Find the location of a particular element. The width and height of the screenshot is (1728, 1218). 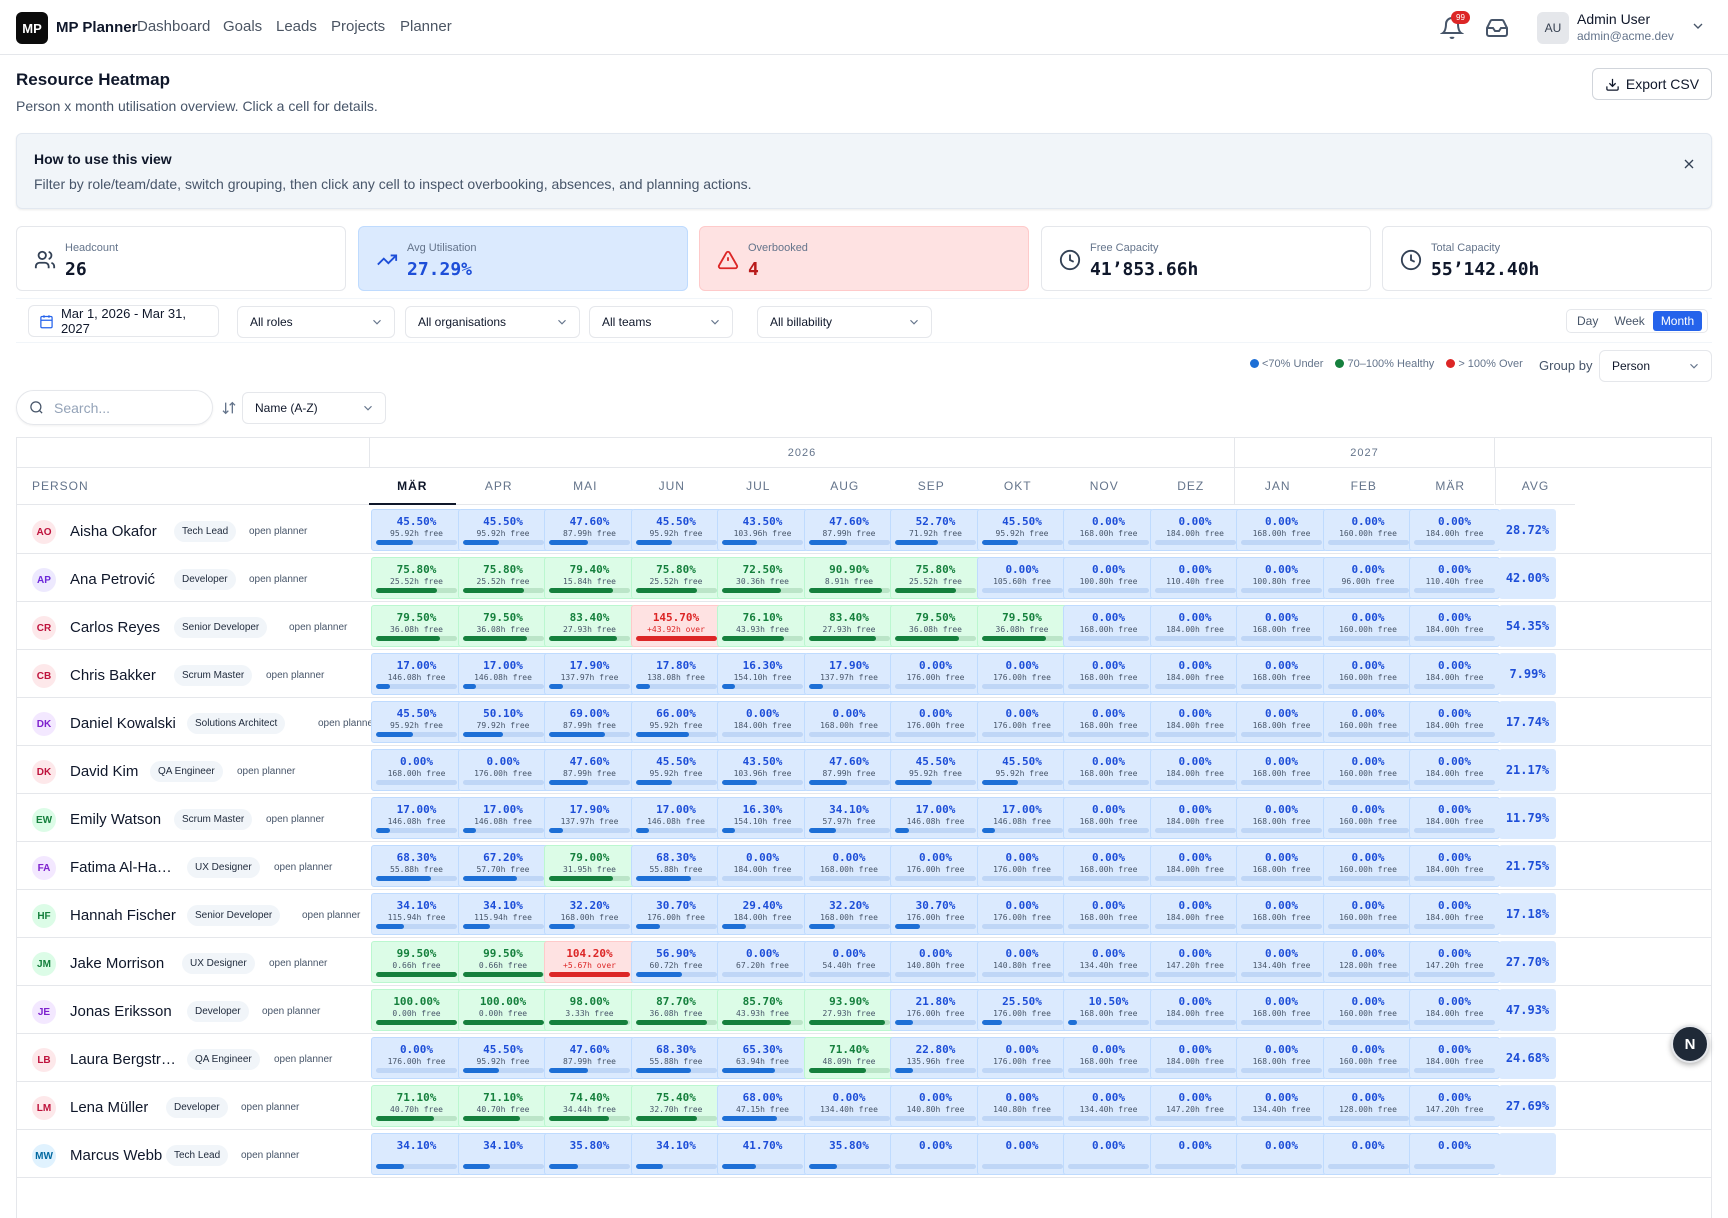

avg-column-header: AVG is located at coordinates (1535, 486).